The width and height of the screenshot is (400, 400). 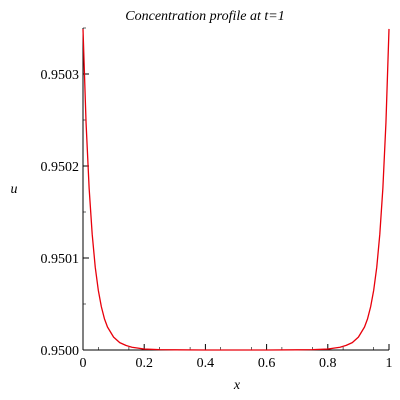 What do you see at coordinates (144, 363) in the screenshot?
I see `x-tick-label: 0.2` at bounding box center [144, 363].